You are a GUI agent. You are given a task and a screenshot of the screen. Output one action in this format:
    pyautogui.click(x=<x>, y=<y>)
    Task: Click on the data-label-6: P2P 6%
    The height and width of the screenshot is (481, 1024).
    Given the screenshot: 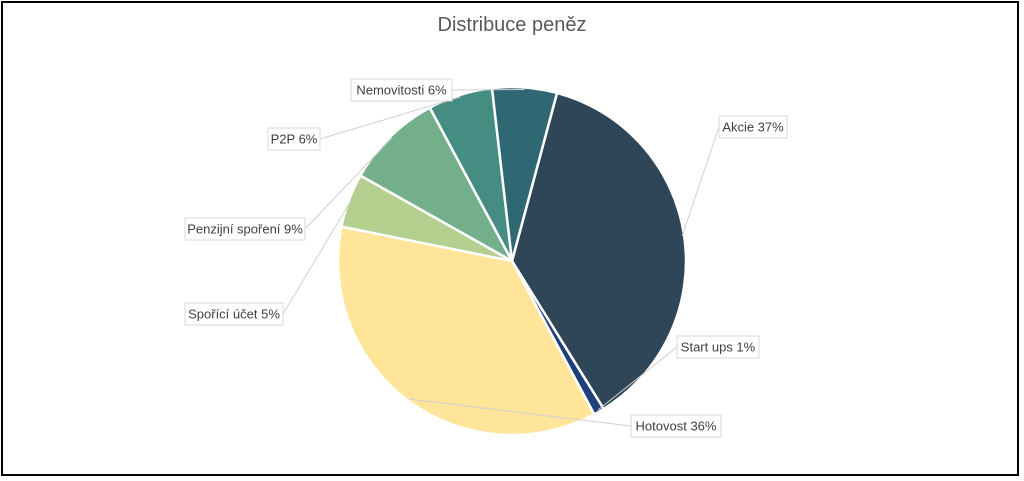 What is the action you would take?
    pyautogui.click(x=294, y=139)
    